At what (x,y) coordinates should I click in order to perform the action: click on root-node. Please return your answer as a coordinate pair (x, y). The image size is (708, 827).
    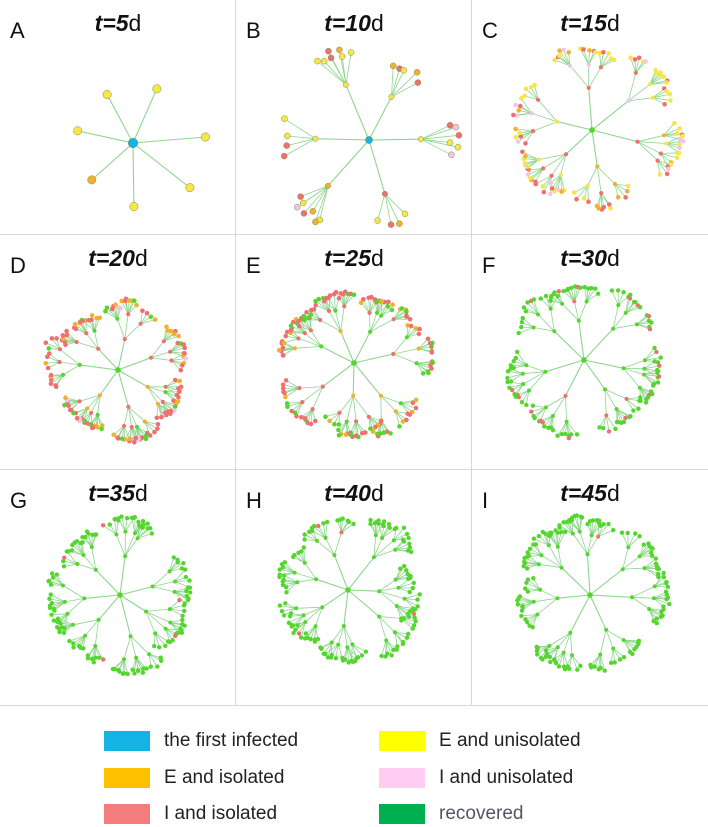
    Looking at the image, I should click on (133, 143).